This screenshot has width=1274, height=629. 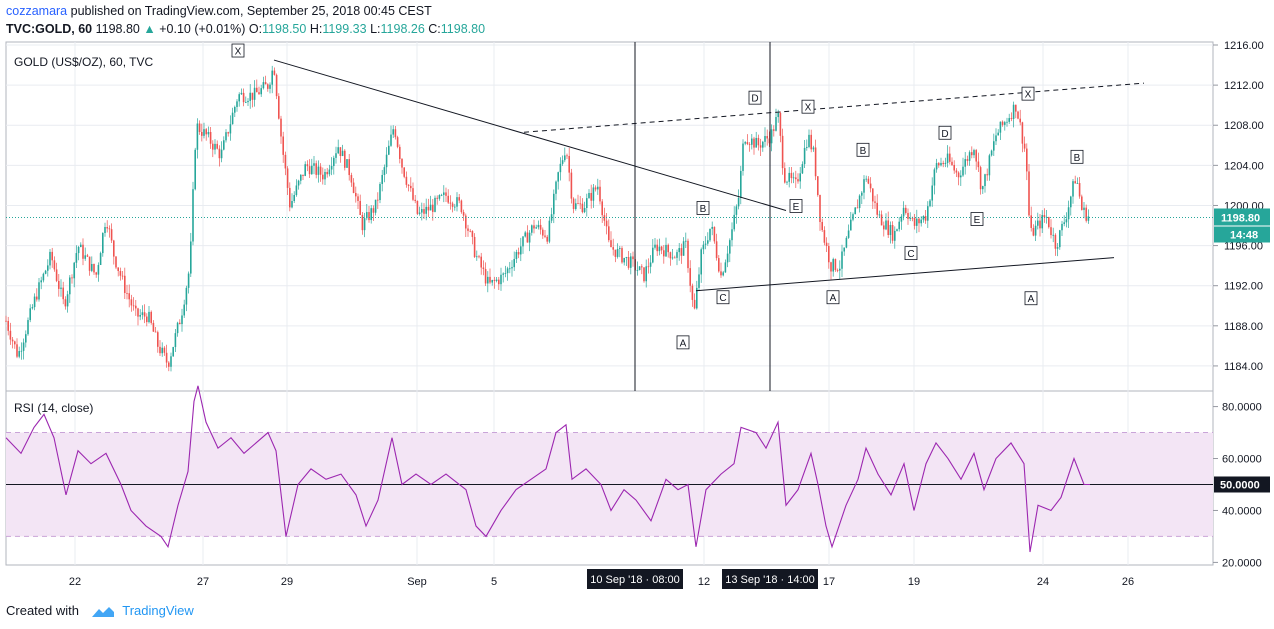 What do you see at coordinates (1244, 86) in the screenshot?
I see `price-tick-label: 1212.00` at bounding box center [1244, 86].